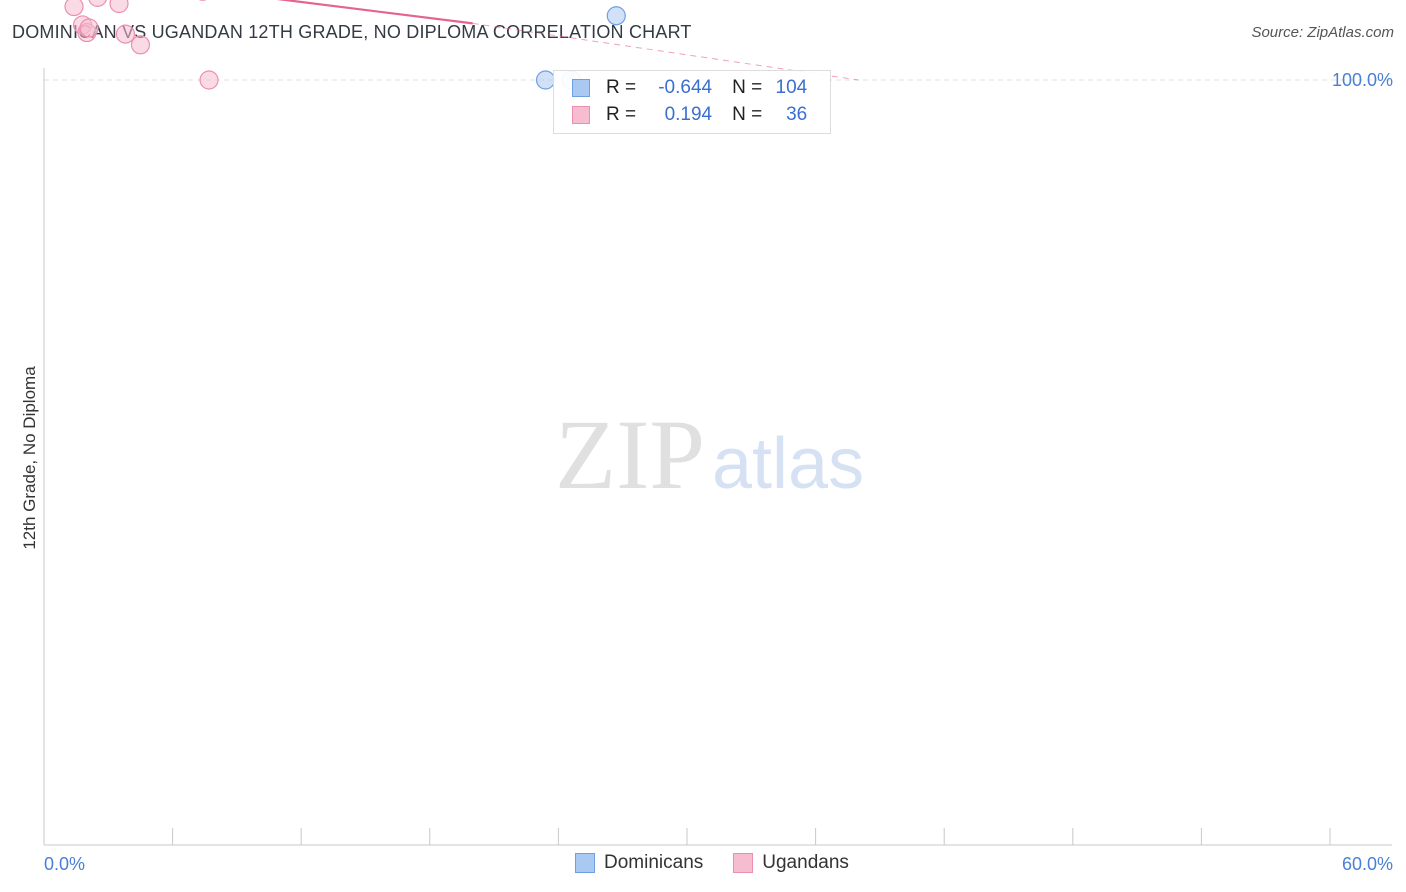  I want to click on legend-item-ugandans: Ugandans, so click(791, 863).